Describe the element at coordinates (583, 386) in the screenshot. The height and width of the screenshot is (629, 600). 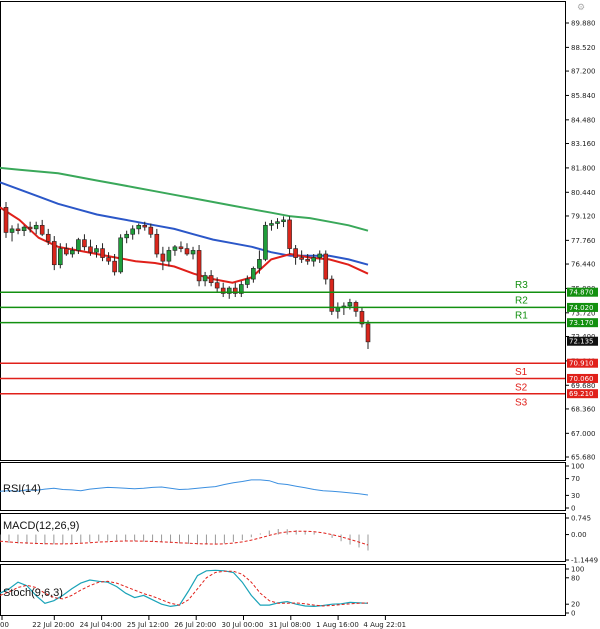
I see `price-tick-label: 69.680` at that location.